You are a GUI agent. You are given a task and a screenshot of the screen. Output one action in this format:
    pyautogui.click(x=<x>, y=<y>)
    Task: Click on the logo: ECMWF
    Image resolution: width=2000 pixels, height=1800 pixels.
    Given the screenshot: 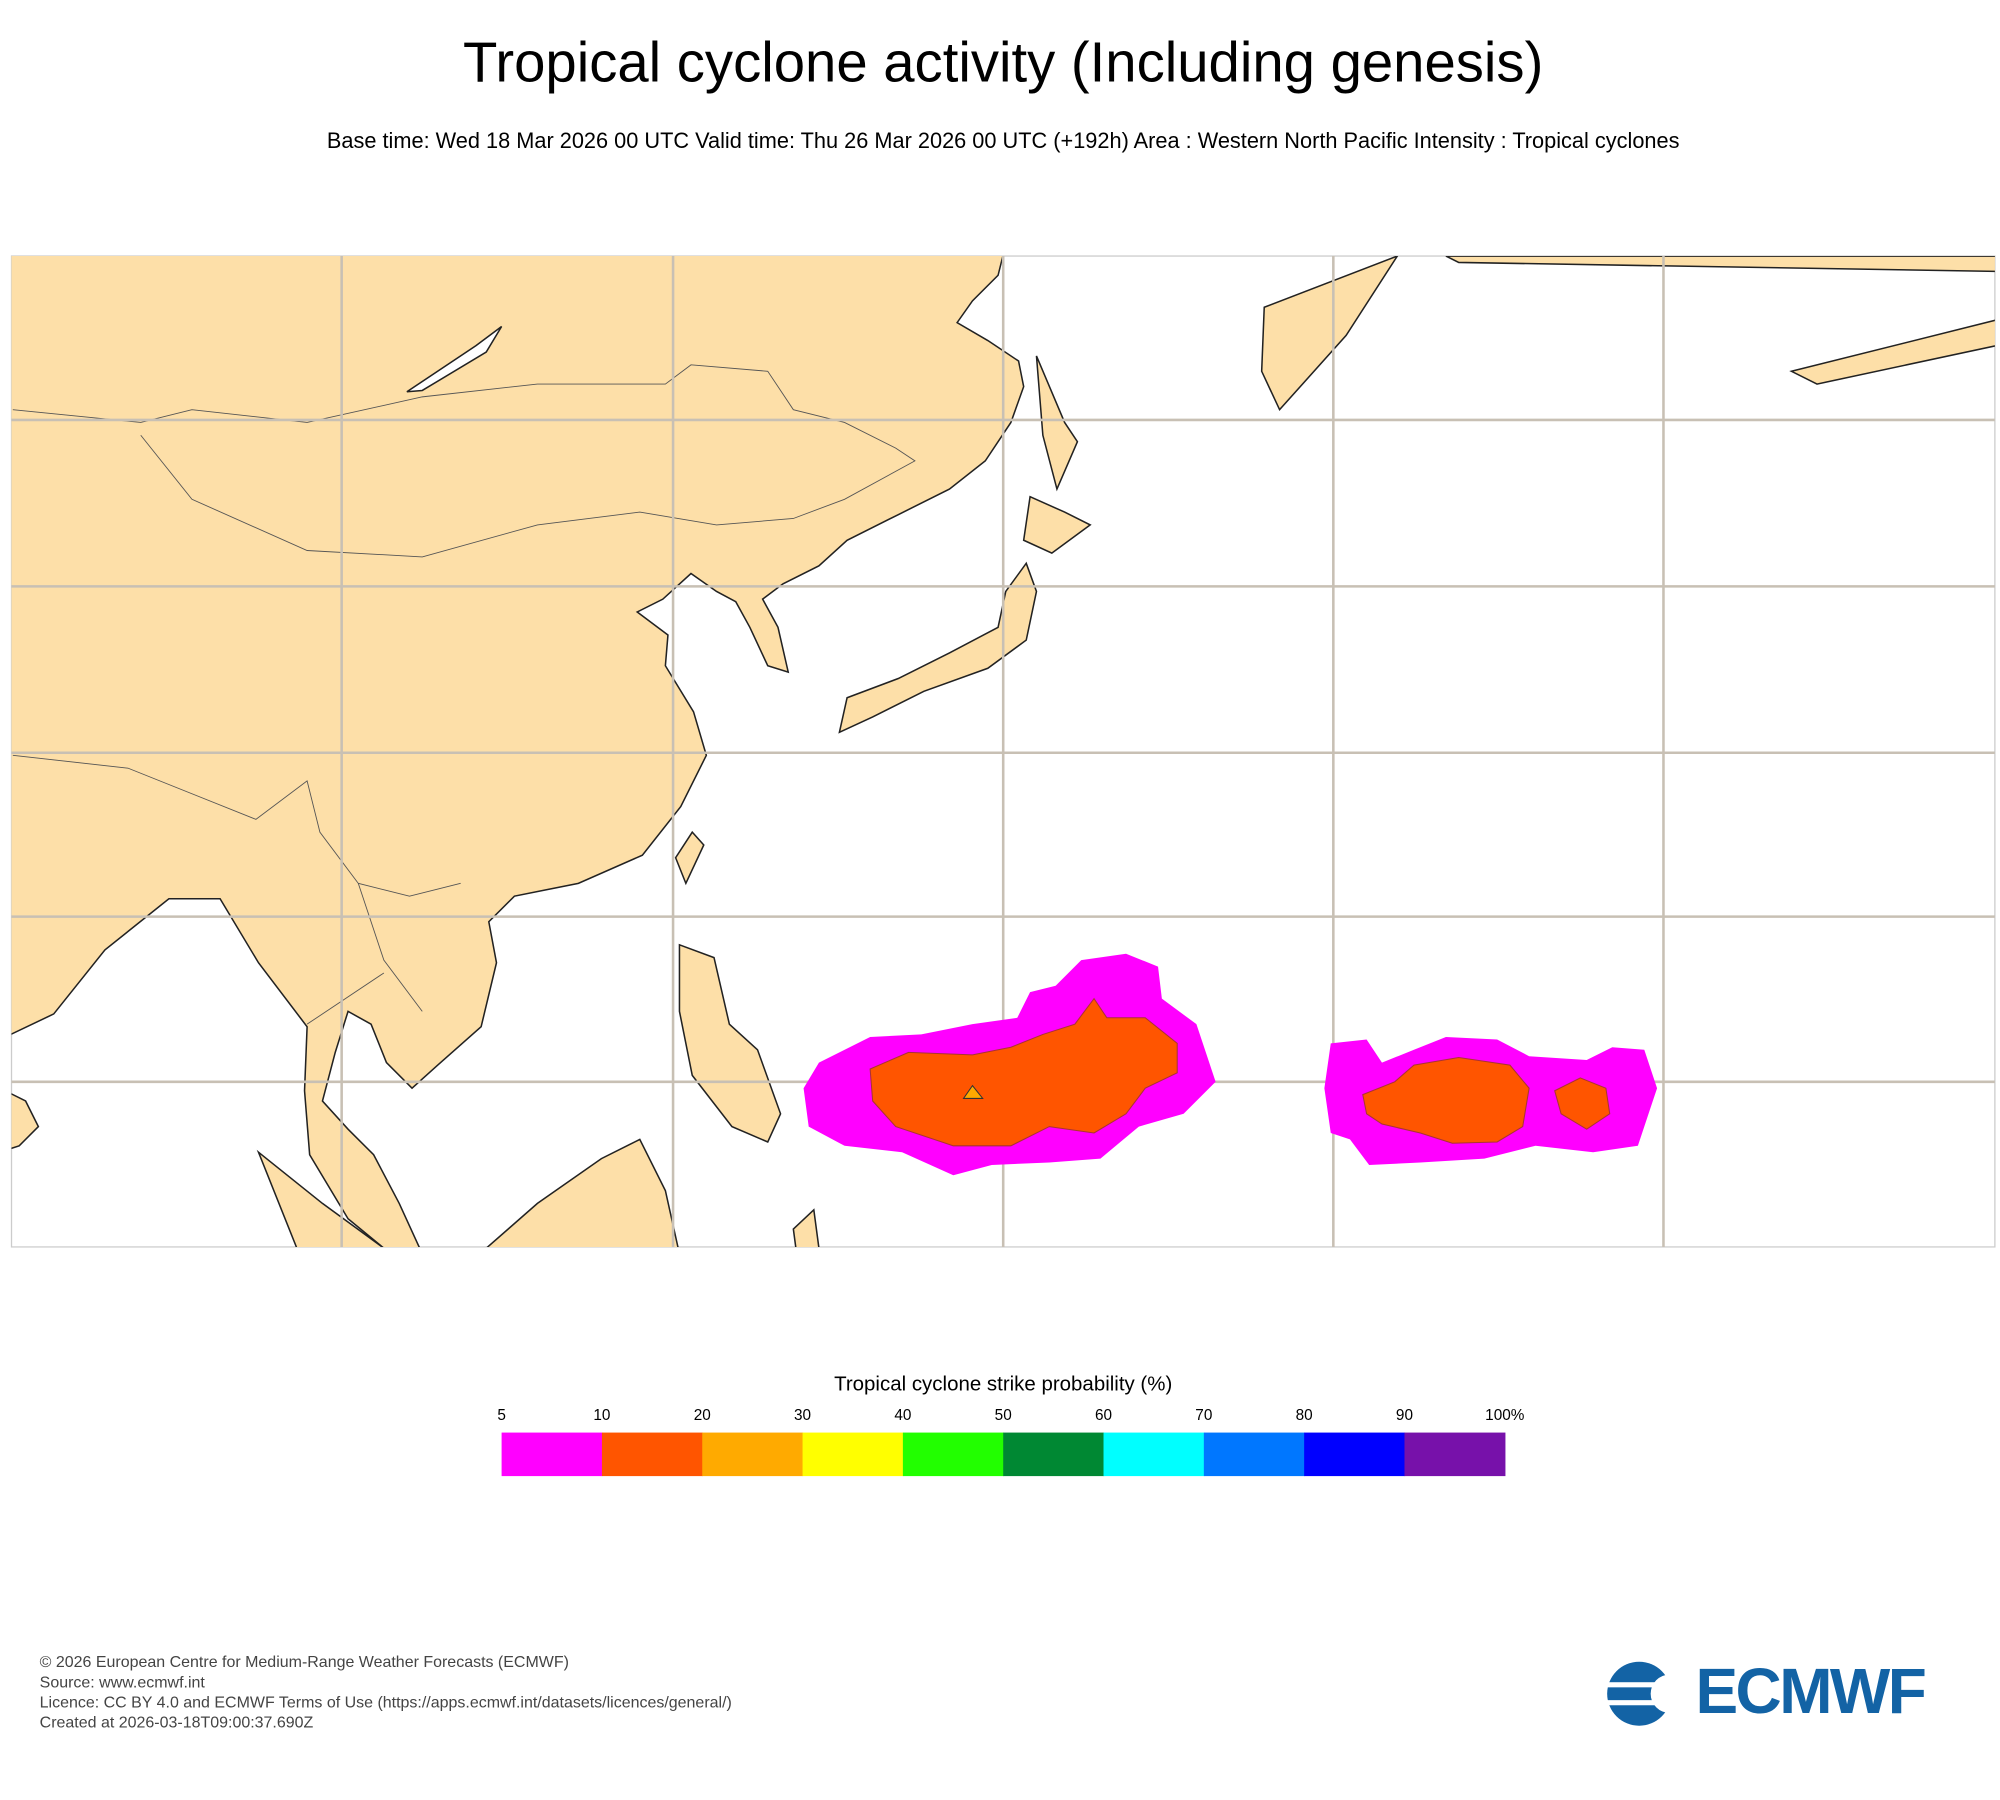 What is the action you would take?
    pyautogui.click(x=1763, y=1691)
    